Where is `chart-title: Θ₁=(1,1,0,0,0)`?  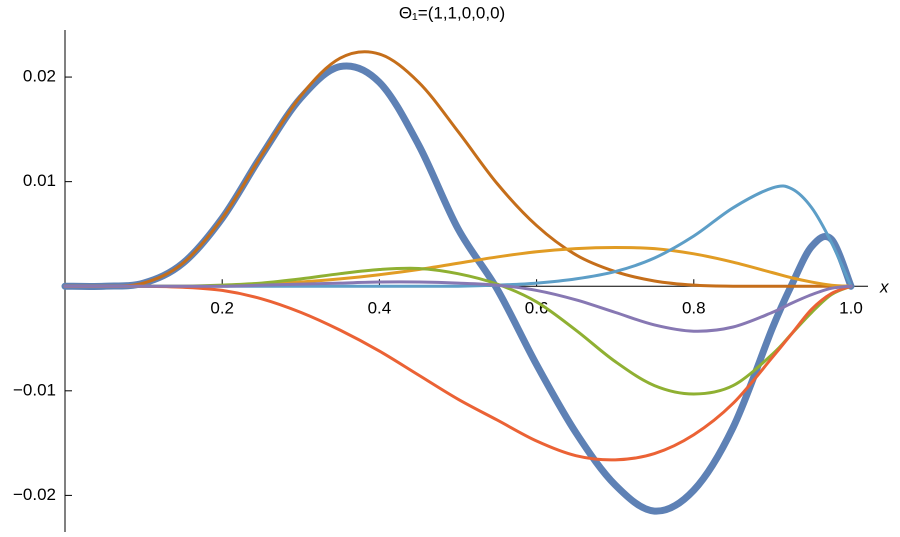
chart-title: Θ₁=(1,1,0,0,0) is located at coordinates (452, 12).